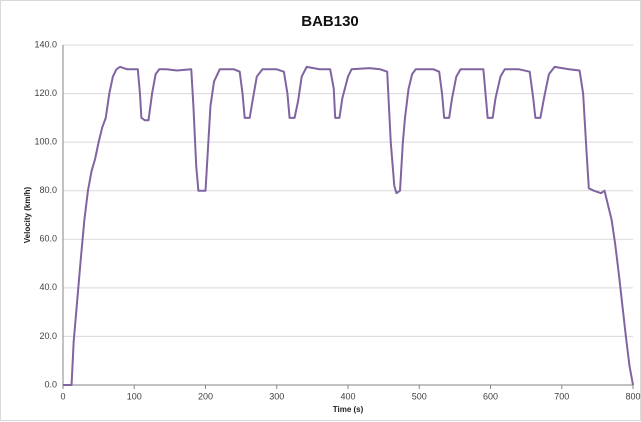  Describe the element at coordinates (205, 396) in the screenshot. I see `x-tick-label: 200` at that location.